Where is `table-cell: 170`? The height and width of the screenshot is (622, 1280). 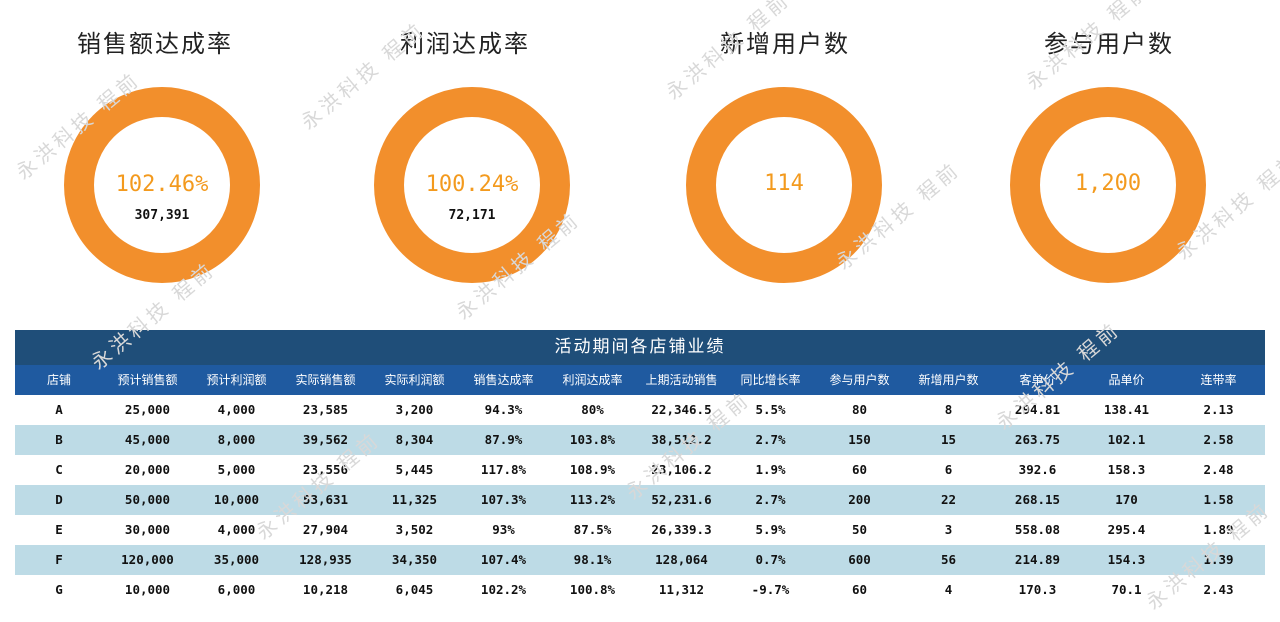
table-cell: 170 is located at coordinates (1126, 499).